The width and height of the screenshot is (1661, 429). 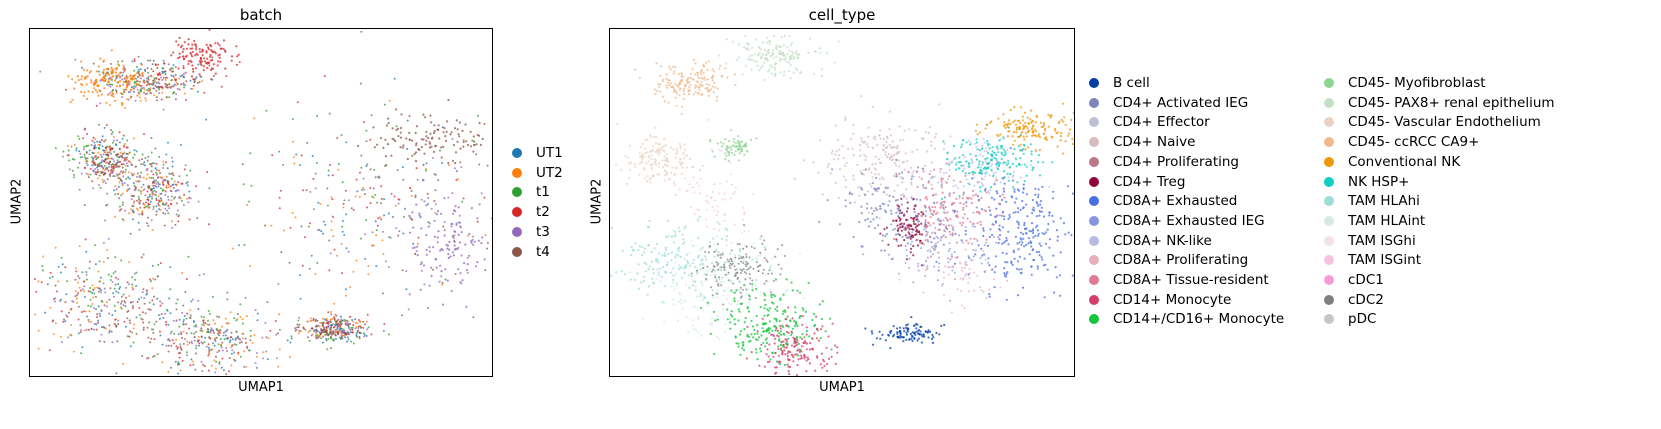 What do you see at coordinates (719, 201) in the screenshot?
I see `cell-type-points-tam-isgint` at bounding box center [719, 201].